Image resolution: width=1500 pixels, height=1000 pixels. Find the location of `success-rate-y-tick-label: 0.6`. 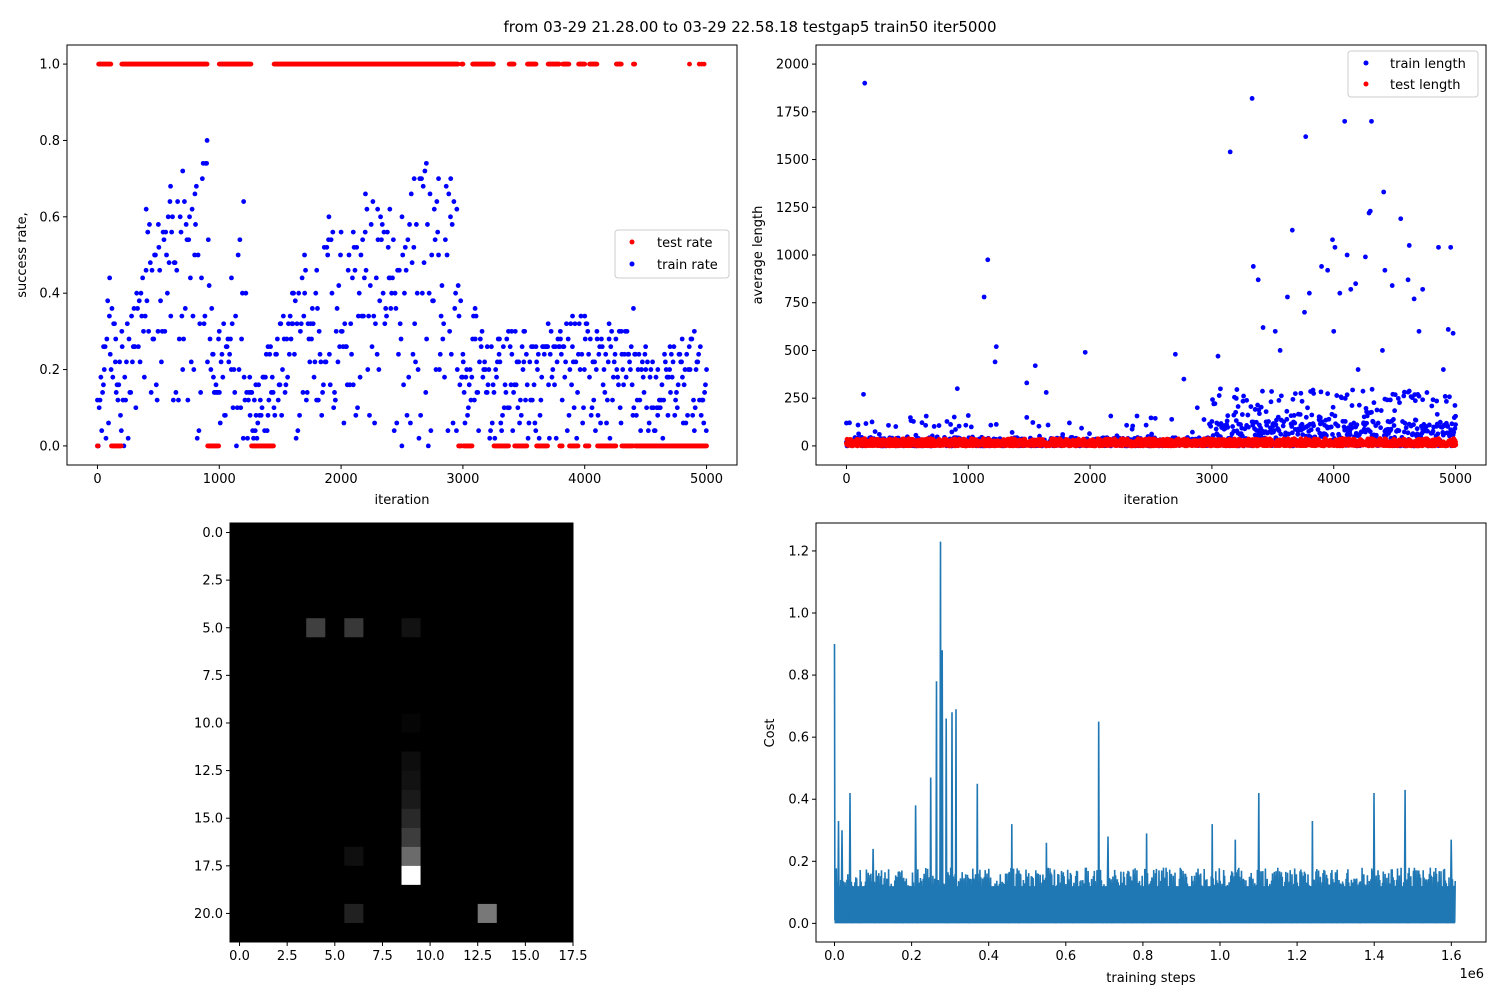

success-rate-y-tick-label: 0.6 is located at coordinates (49, 217).